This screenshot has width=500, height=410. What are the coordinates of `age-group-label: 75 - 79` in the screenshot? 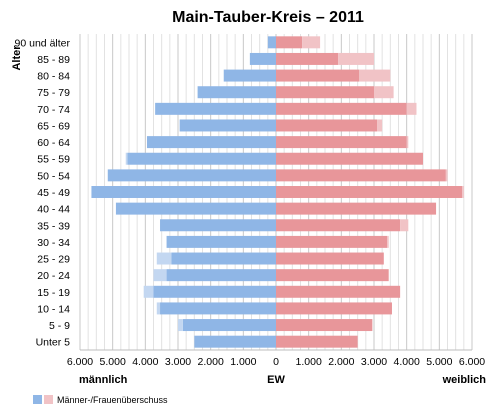 It's located at (53, 93).